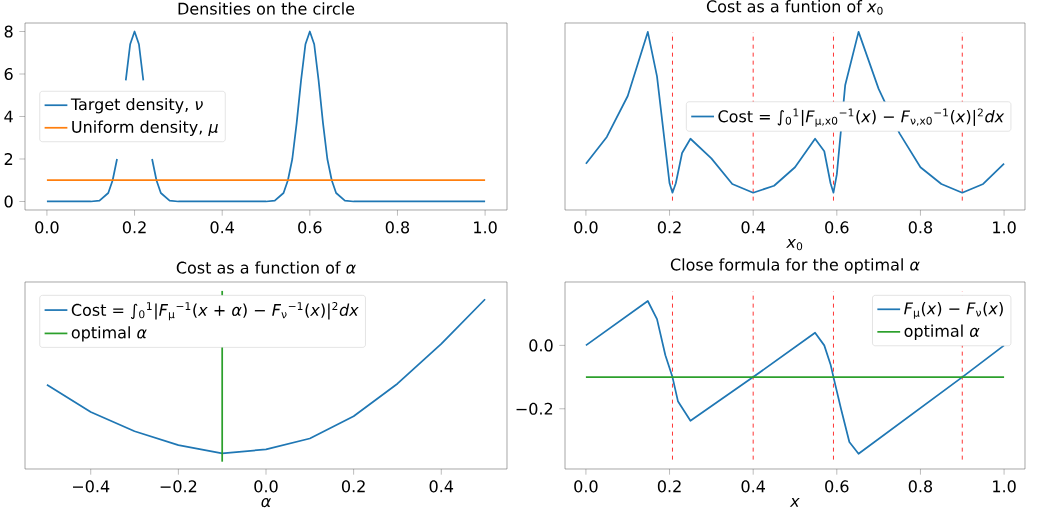 This screenshot has height=514, width=1040. What do you see at coordinates (8, 74) in the screenshot?
I see `y-tick-label: 6` at bounding box center [8, 74].